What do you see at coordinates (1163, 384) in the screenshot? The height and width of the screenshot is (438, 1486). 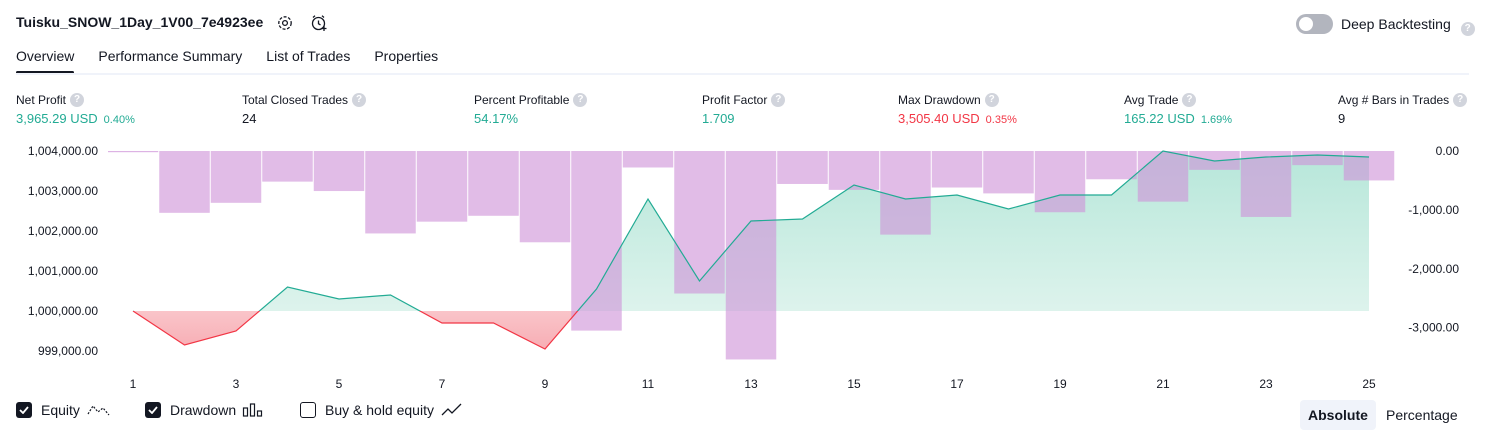 I see `x-axis-tick-label: 21` at bounding box center [1163, 384].